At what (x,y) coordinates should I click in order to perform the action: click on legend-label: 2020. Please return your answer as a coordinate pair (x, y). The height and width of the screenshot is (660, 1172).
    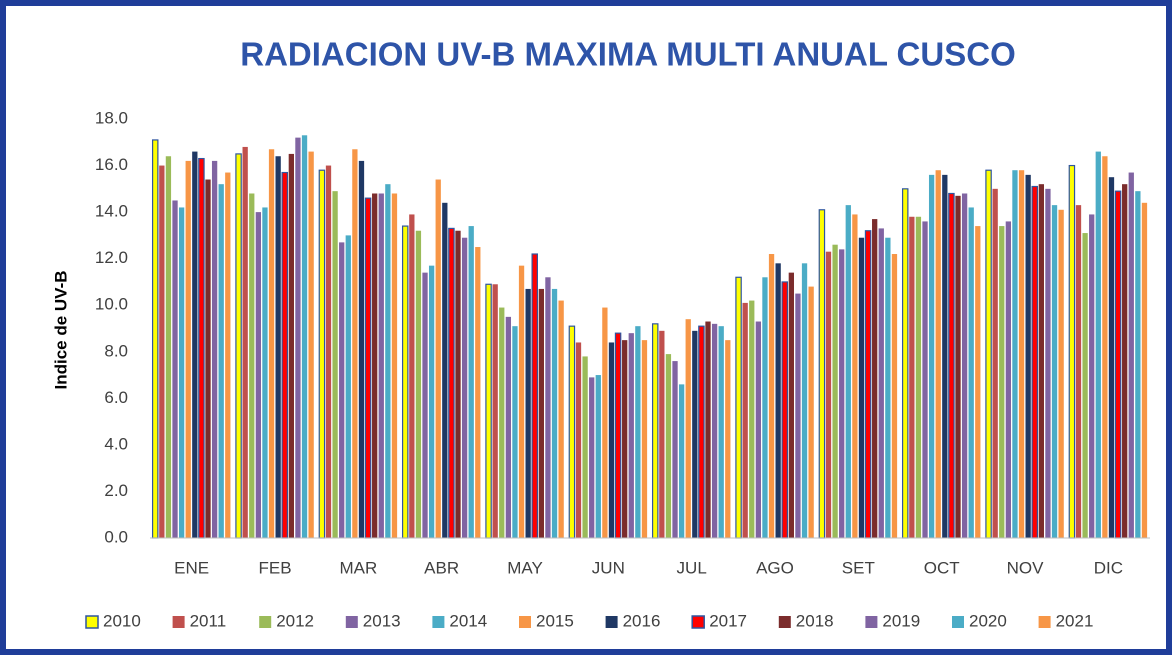
    Looking at the image, I should click on (988, 620).